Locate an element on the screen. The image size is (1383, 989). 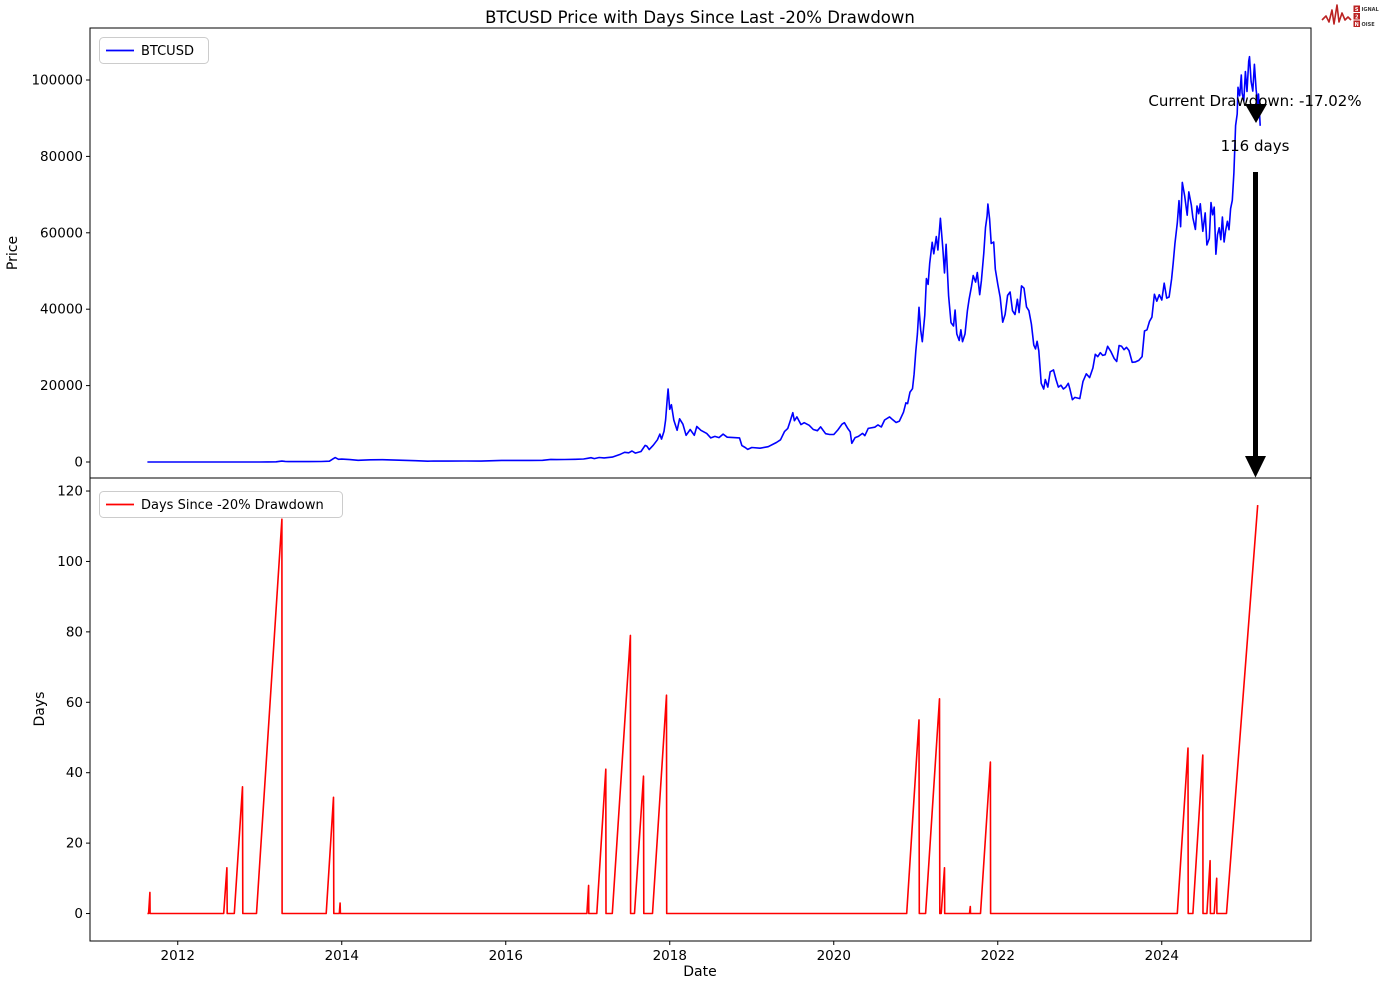
logo: S IGNAL 2 N OISE is located at coordinates (1350, 16).